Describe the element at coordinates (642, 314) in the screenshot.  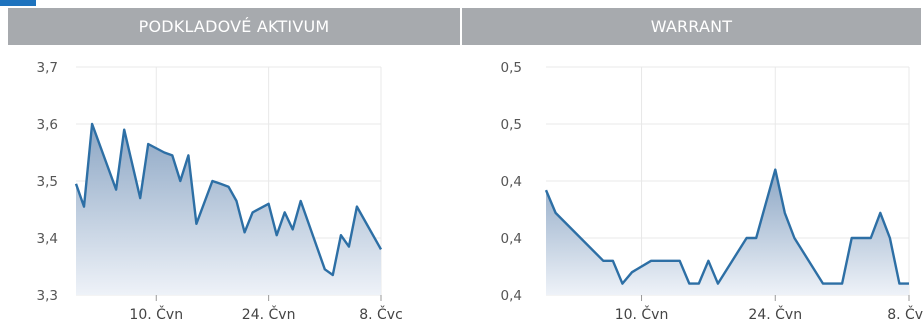
I see `warrant-x-tick-label: 10. Čvn` at that location.